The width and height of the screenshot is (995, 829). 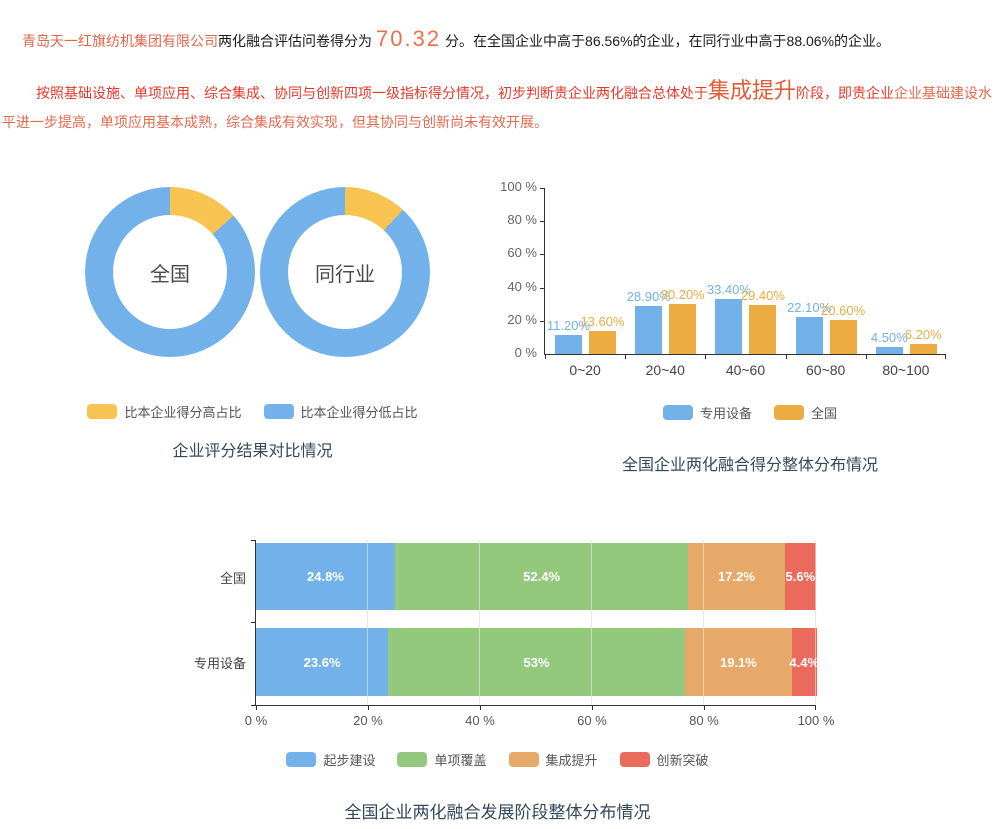 I want to click on legend-item-单项覆盖: 单项覆盖, so click(x=442, y=759).